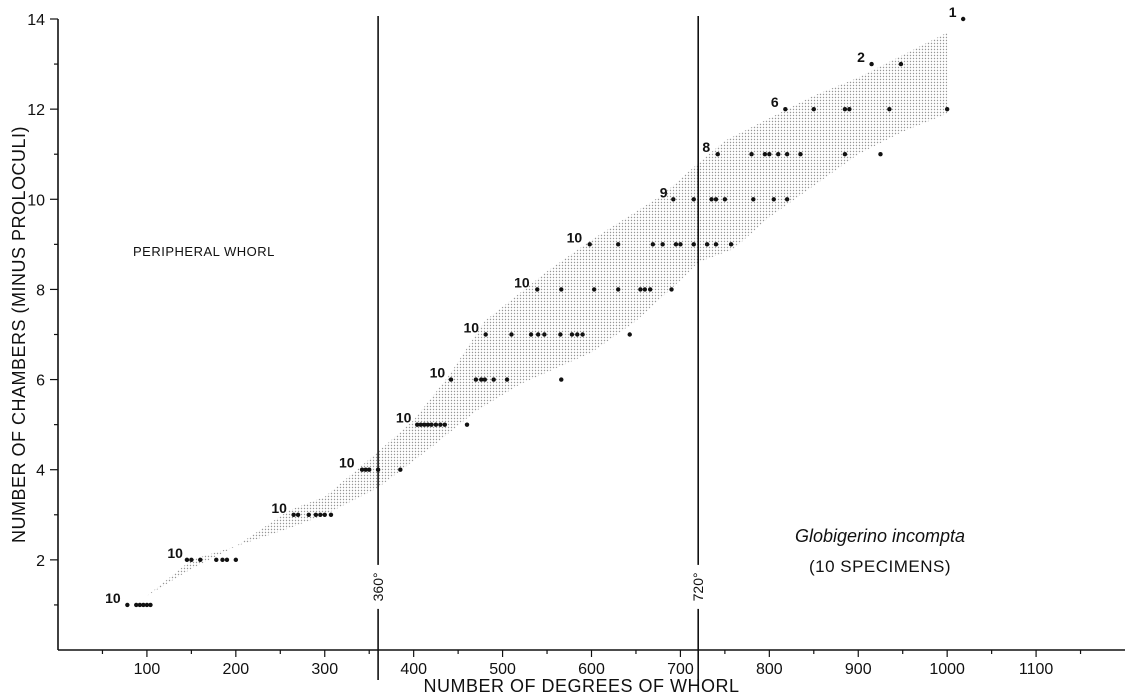  I want to click on y-tick-label: 4, so click(40, 471).